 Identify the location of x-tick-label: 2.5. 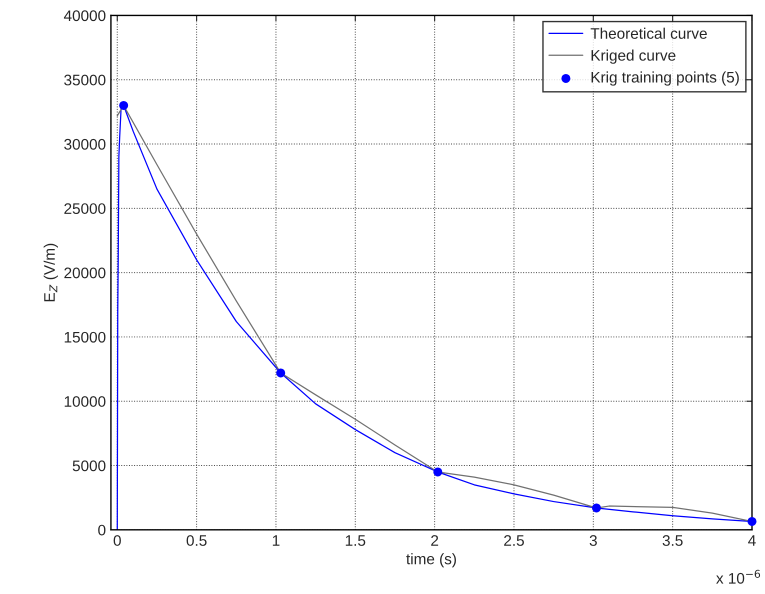
(514, 540).